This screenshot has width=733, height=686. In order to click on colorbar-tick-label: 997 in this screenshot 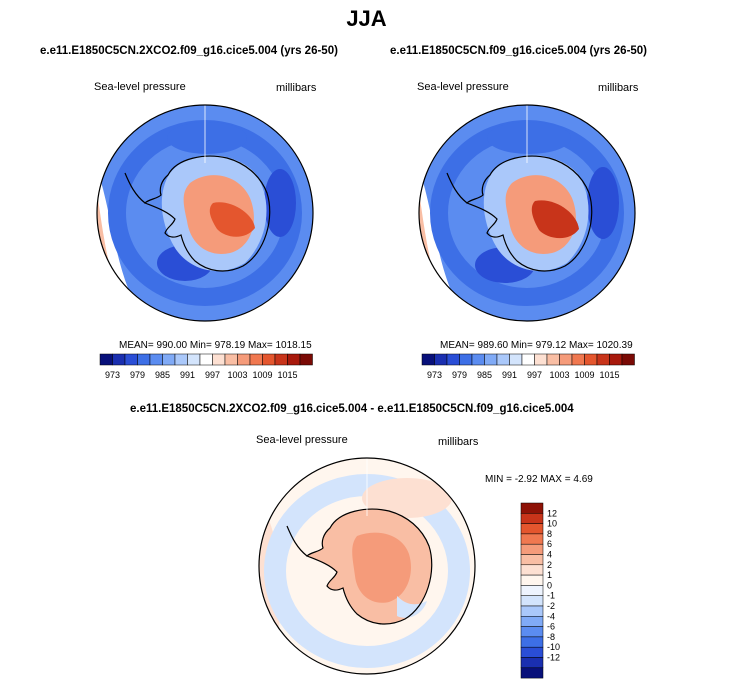, I will do `click(212, 375)`.